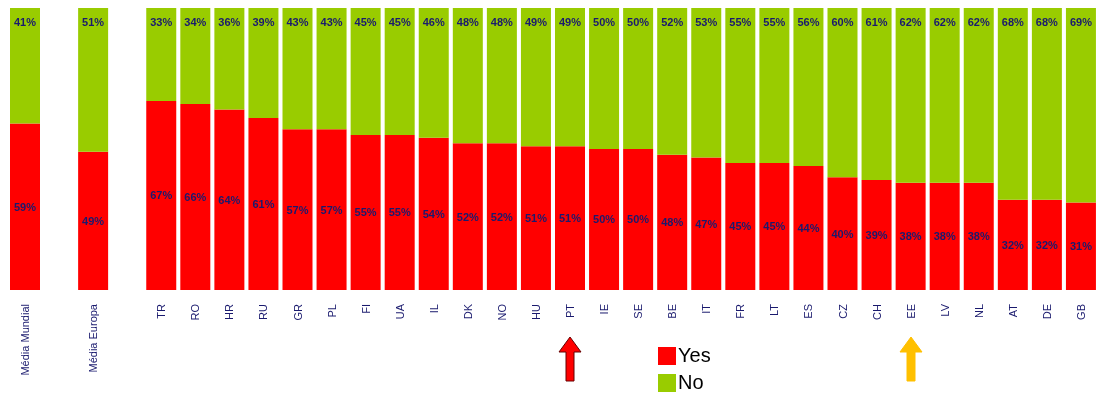 Image resolution: width=1106 pixels, height=408 pixels. I want to click on data-label: 60%, so click(842, 21).